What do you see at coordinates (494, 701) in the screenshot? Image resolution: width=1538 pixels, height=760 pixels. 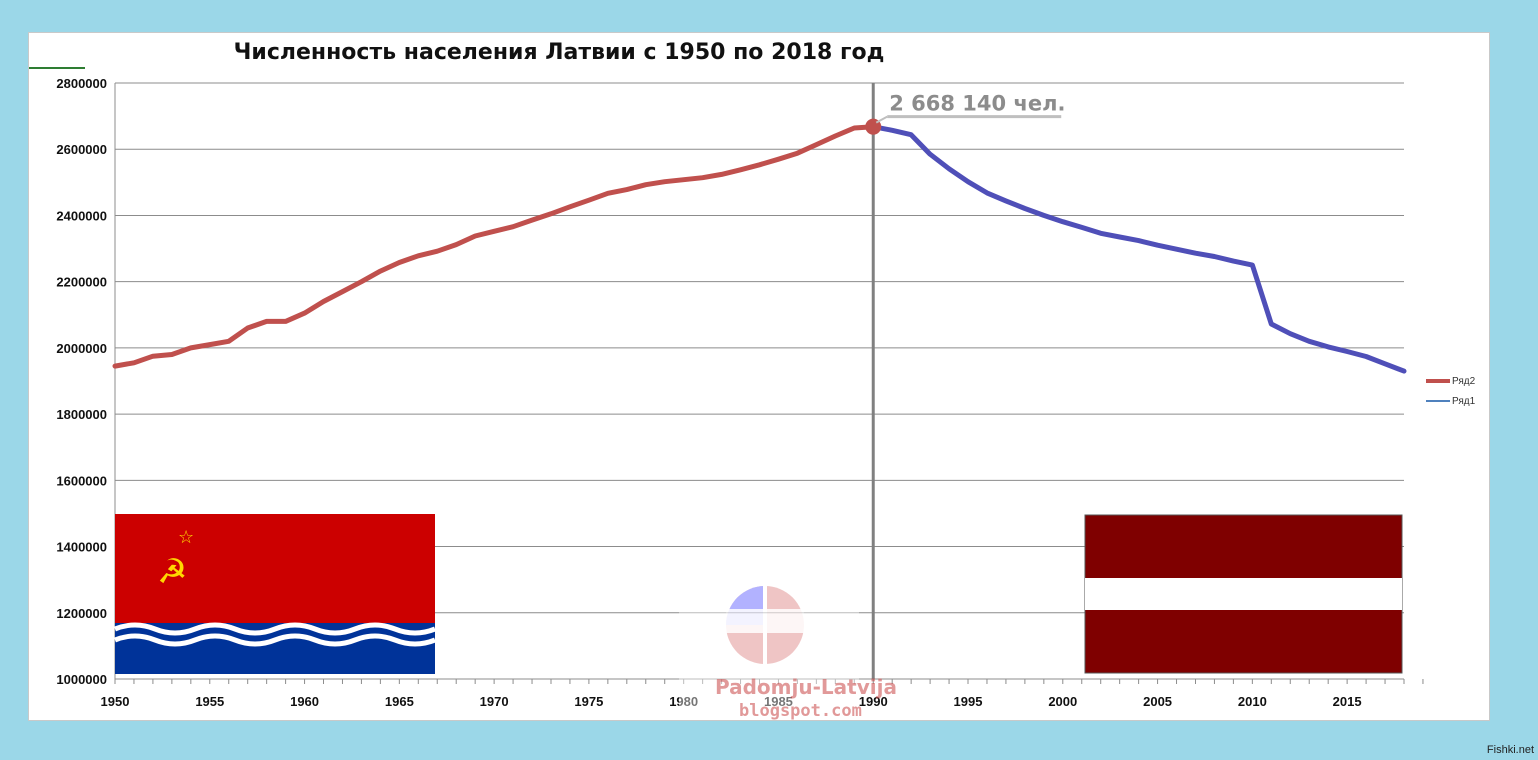 I see `x-tick-label: 1970` at bounding box center [494, 701].